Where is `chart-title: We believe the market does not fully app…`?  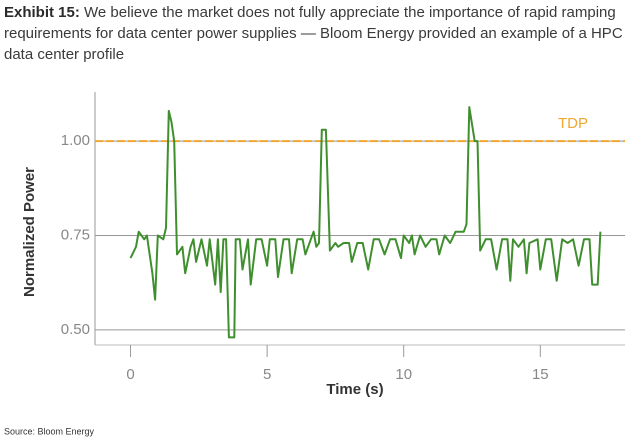
chart-title: We believe the market does not fully app… is located at coordinates (313, 33).